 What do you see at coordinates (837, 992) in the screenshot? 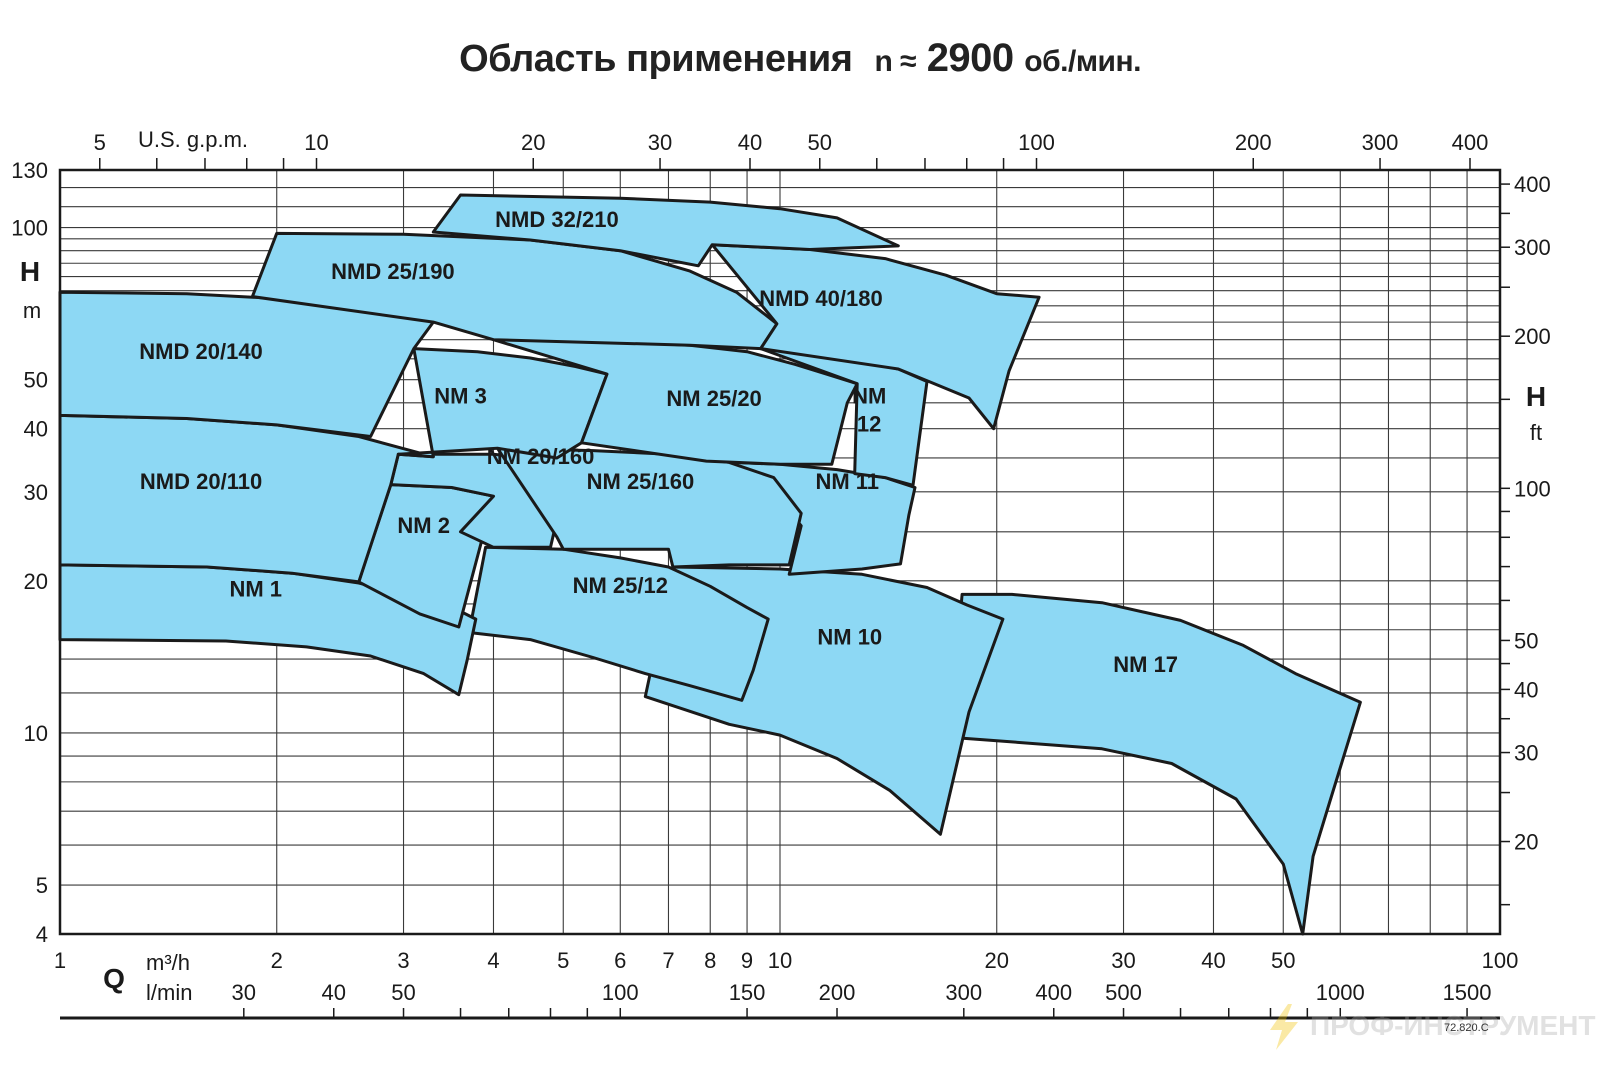
I see `x-tick-label-lmin: 200` at bounding box center [837, 992].